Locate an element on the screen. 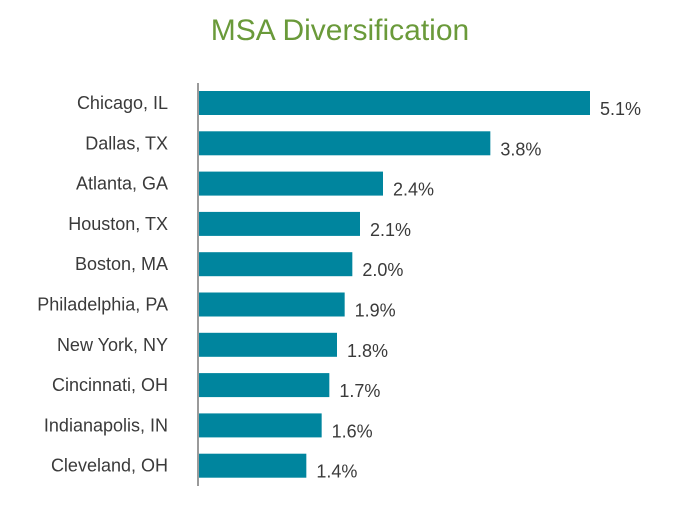 This screenshot has height=506, width=700. category-label-0: Chicago, IL is located at coordinates (122, 103).